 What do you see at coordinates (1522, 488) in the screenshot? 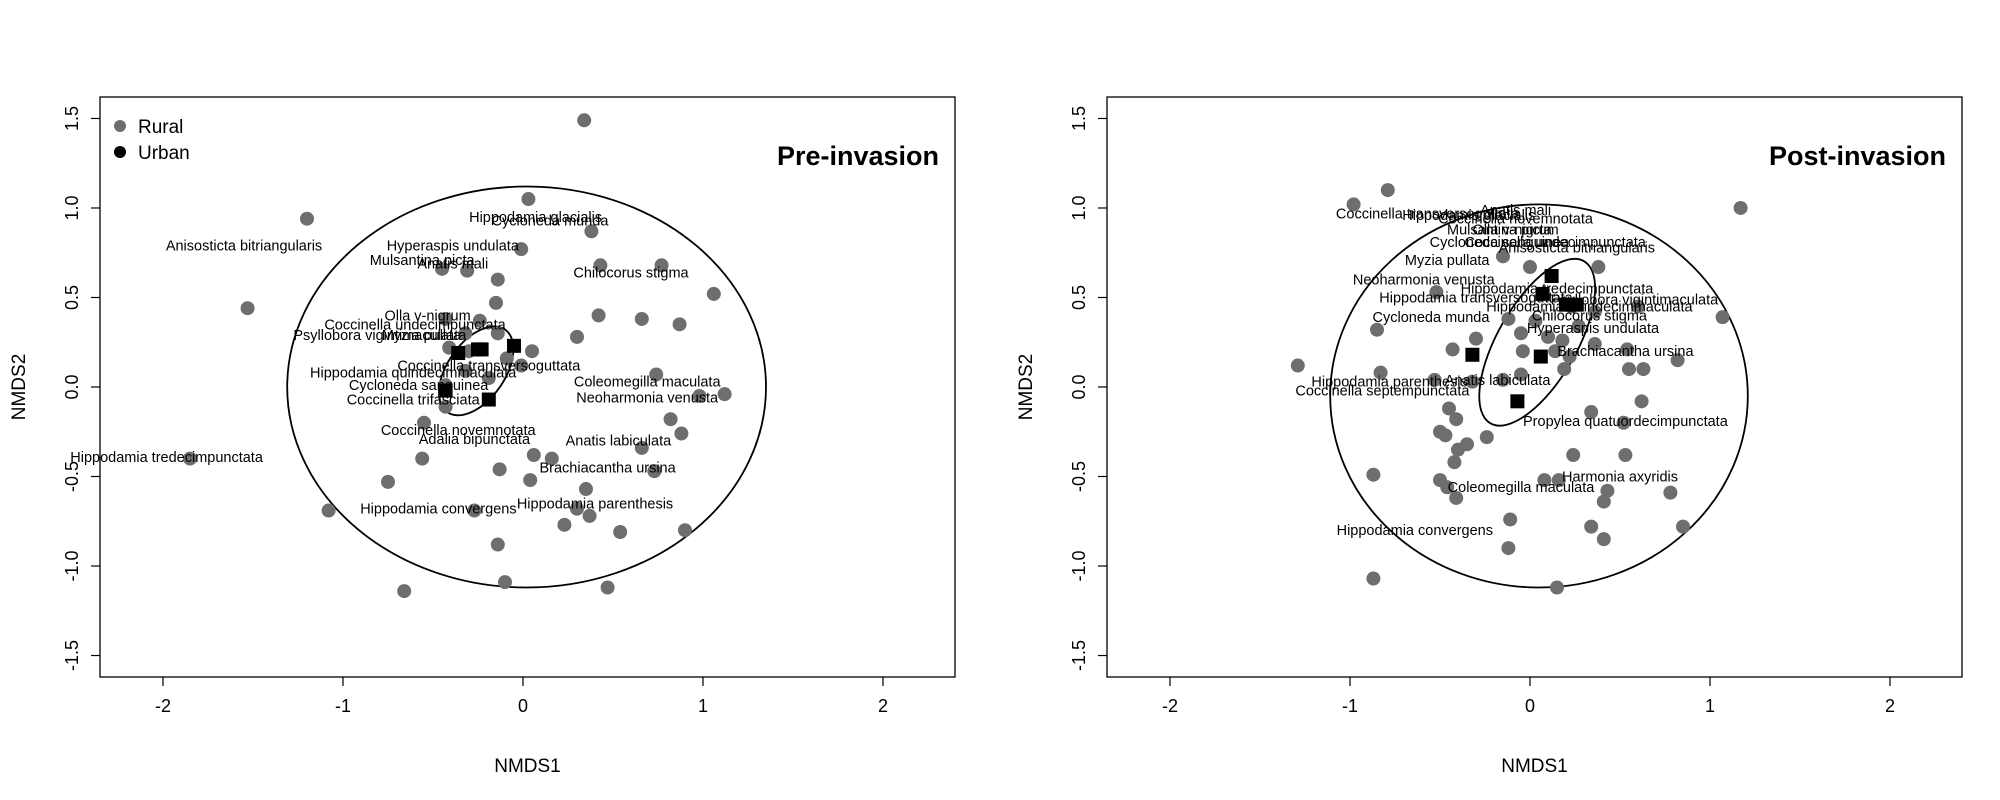
I see `species-label: Coleomegilla maculata` at bounding box center [1522, 488].